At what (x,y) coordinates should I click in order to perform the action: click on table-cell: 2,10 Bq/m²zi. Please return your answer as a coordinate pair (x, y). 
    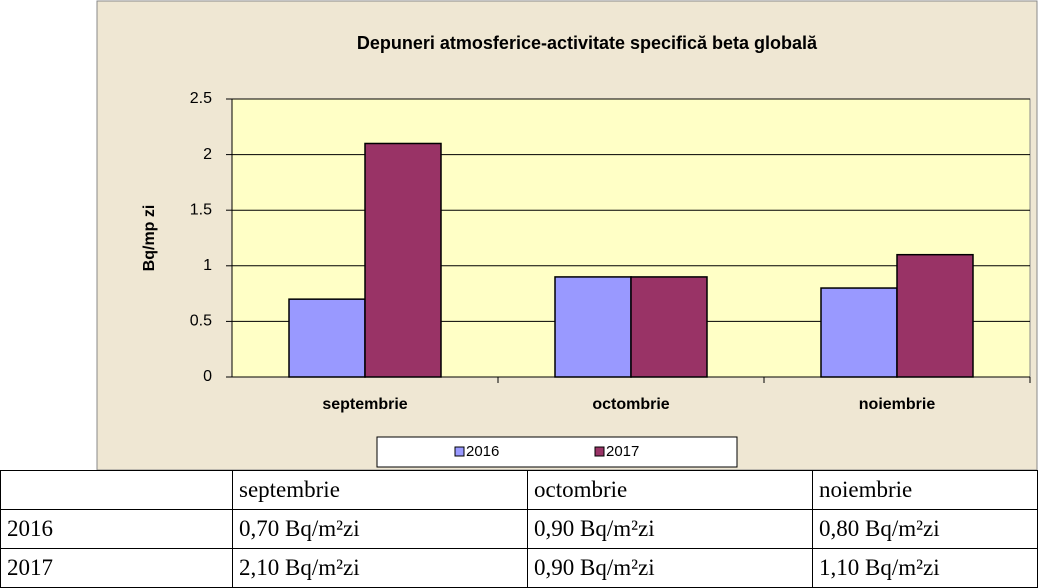
    Looking at the image, I should click on (380, 568).